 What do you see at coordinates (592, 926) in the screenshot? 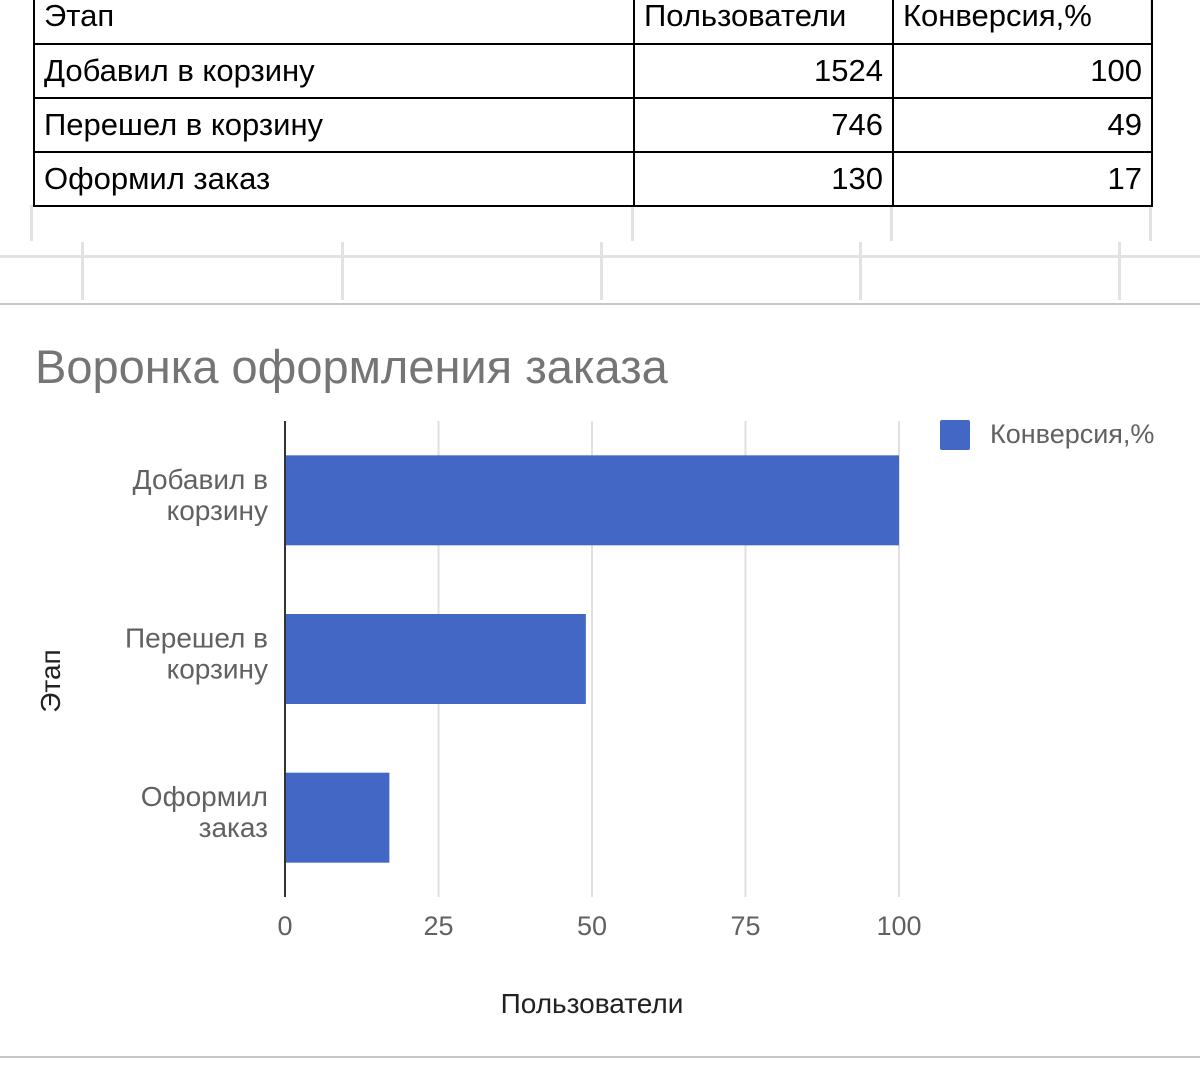
I see `x-tick-label: 50` at bounding box center [592, 926].